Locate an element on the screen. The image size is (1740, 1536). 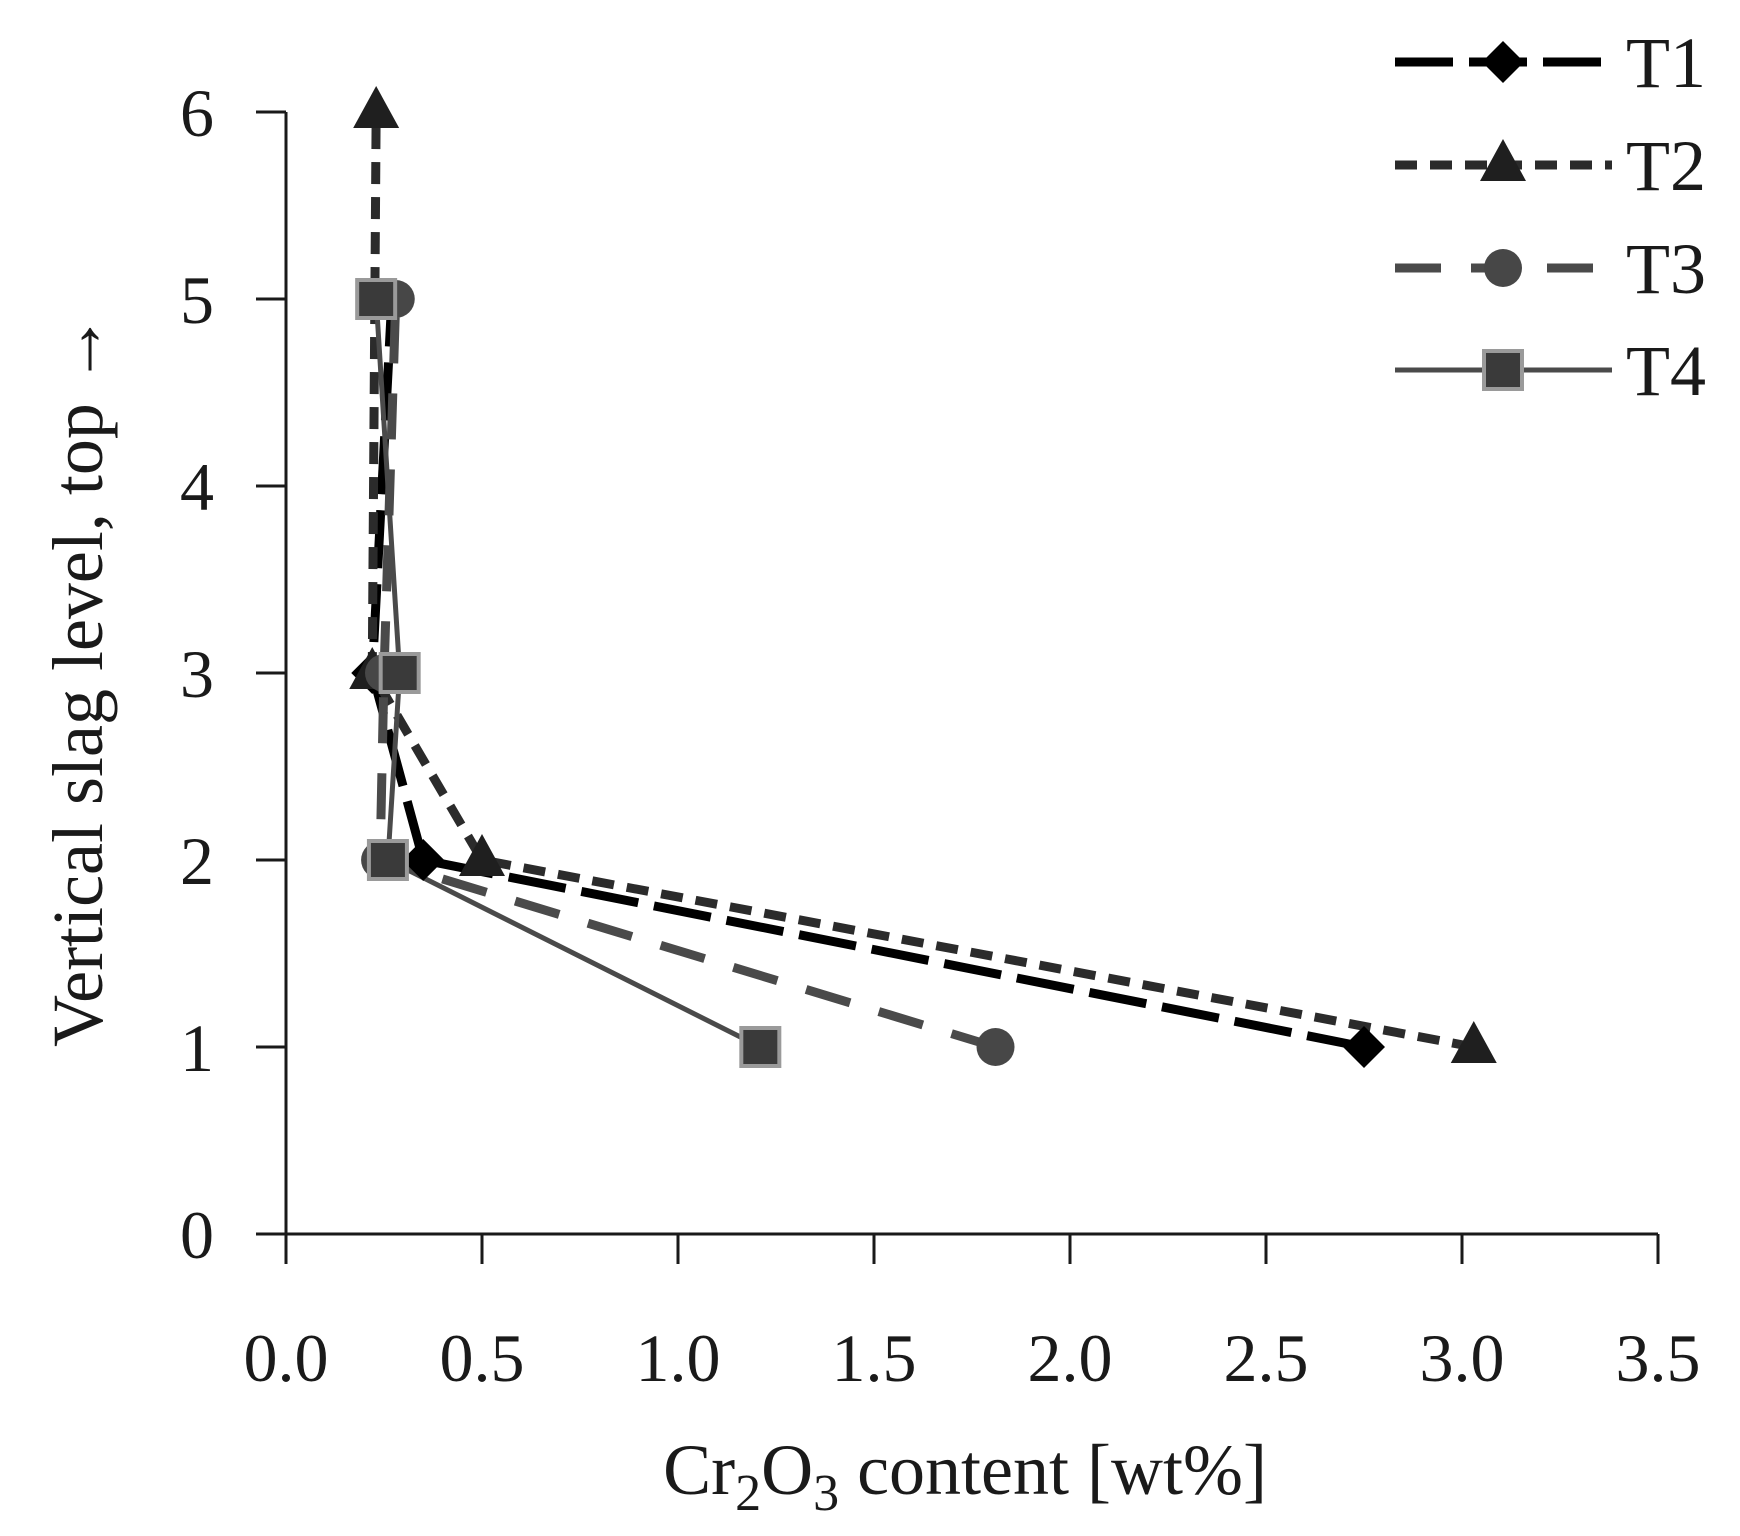
y-tick-label: 4 is located at coordinates (197, 487).